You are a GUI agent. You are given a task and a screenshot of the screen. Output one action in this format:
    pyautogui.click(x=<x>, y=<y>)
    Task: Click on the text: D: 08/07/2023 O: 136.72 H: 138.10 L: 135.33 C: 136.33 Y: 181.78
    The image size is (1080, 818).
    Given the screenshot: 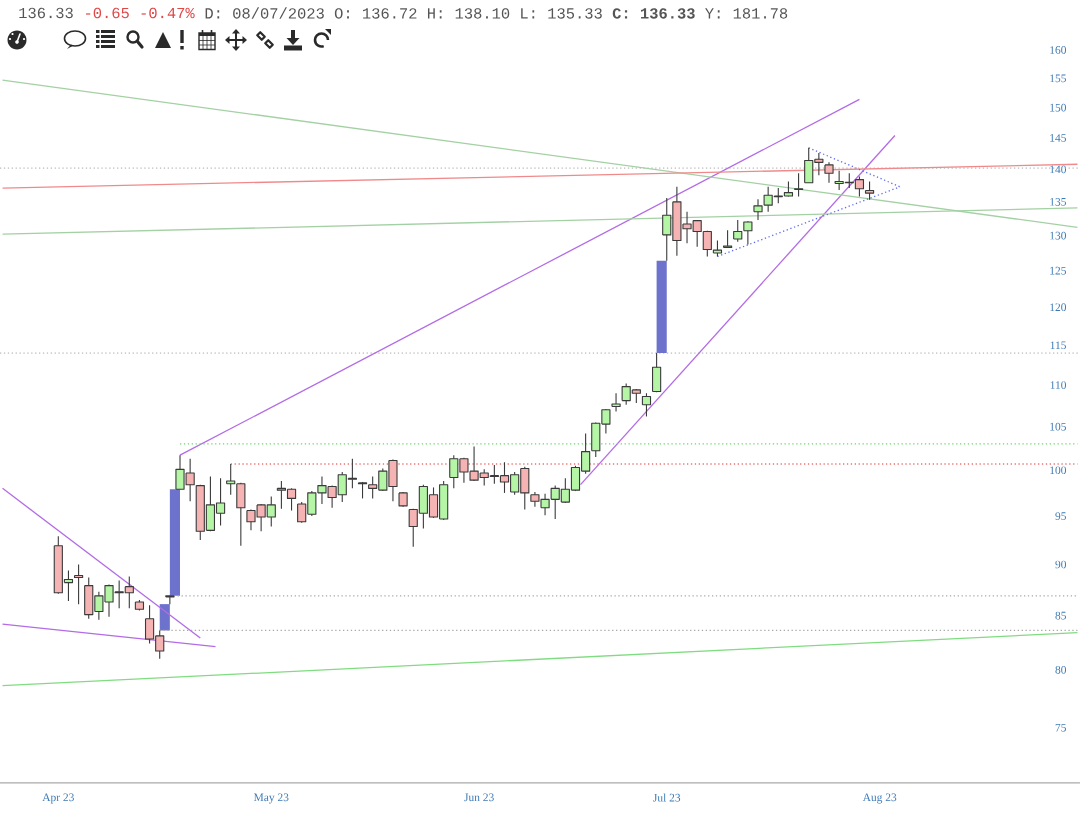 What is the action you would take?
    pyautogui.click(x=496, y=13)
    